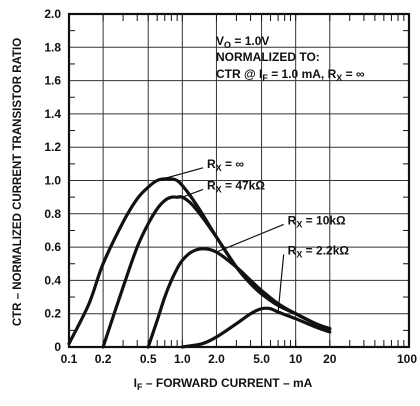  What do you see at coordinates (52, 214) in the screenshot?
I see `y-tick-label: 0.8` at bounding box center [52, 214].